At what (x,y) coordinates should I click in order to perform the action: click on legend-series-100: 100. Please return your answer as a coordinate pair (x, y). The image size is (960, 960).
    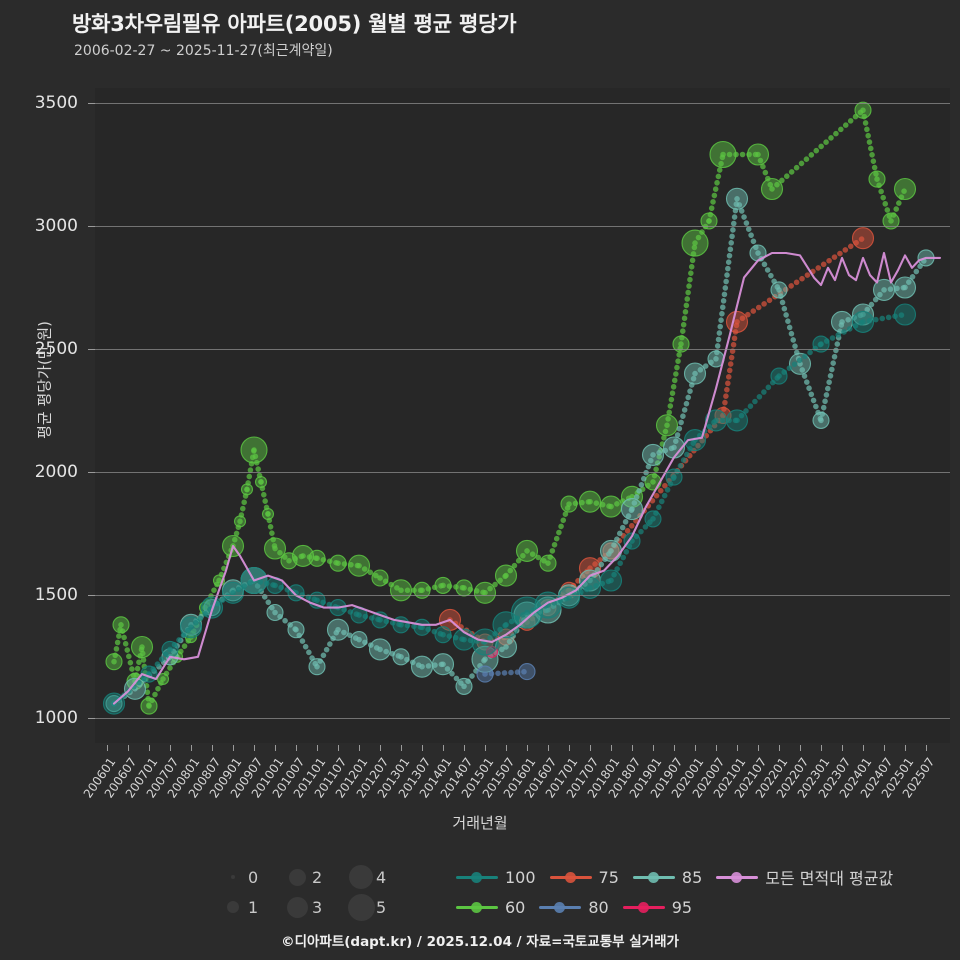
    Looking at the image, I should click on (496, 877).